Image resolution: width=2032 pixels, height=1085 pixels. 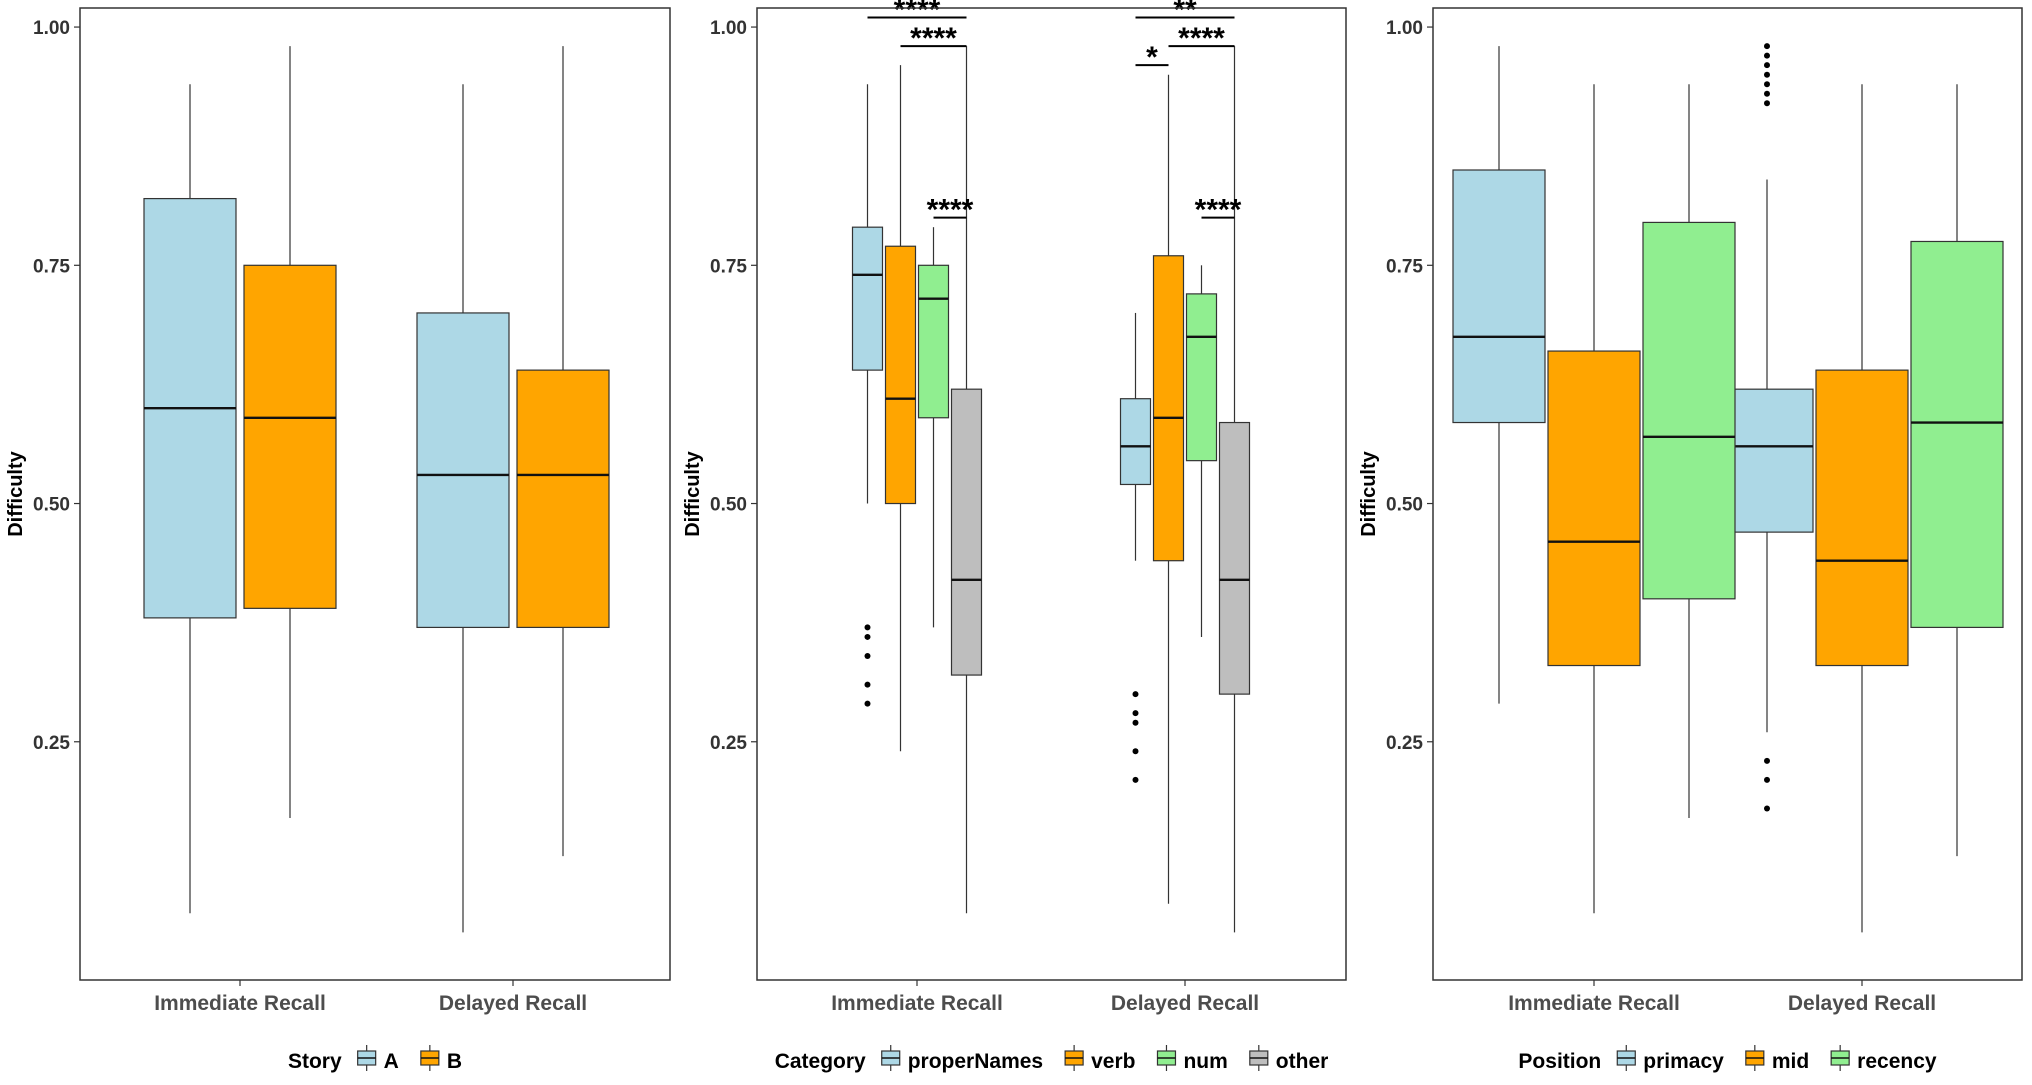 I want to click on box-primacy, so click(x=1499, y=296).